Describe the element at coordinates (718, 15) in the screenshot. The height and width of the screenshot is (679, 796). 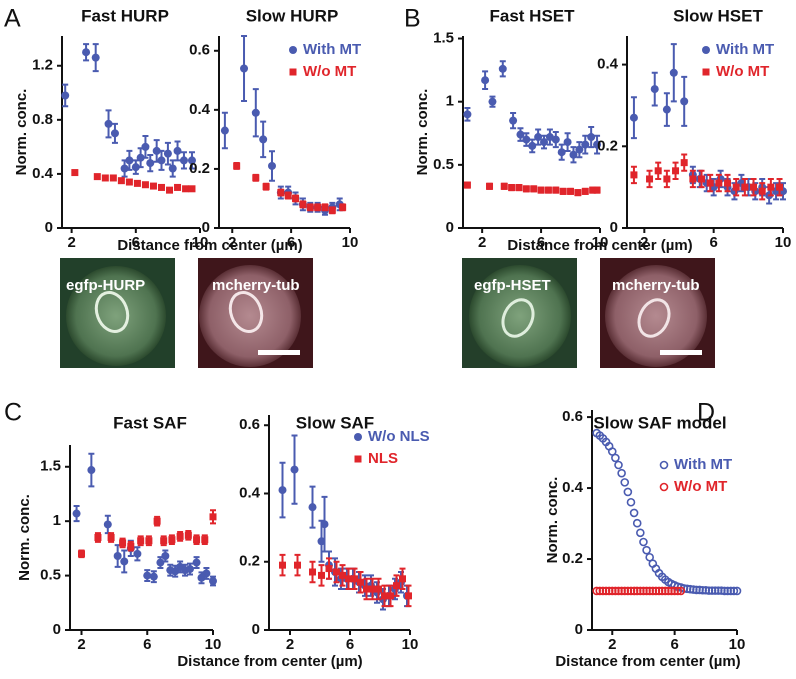
I see `chart-title: Slow HSET` at that location.